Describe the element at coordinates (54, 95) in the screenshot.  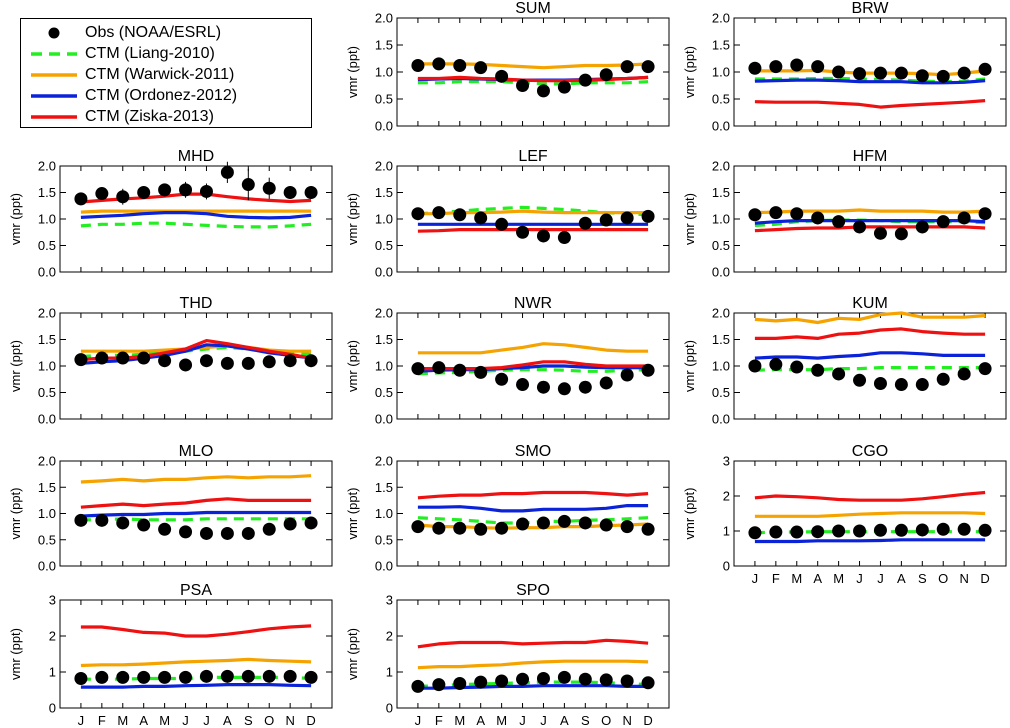
I see `legend-symbol-ordonez` at that location.